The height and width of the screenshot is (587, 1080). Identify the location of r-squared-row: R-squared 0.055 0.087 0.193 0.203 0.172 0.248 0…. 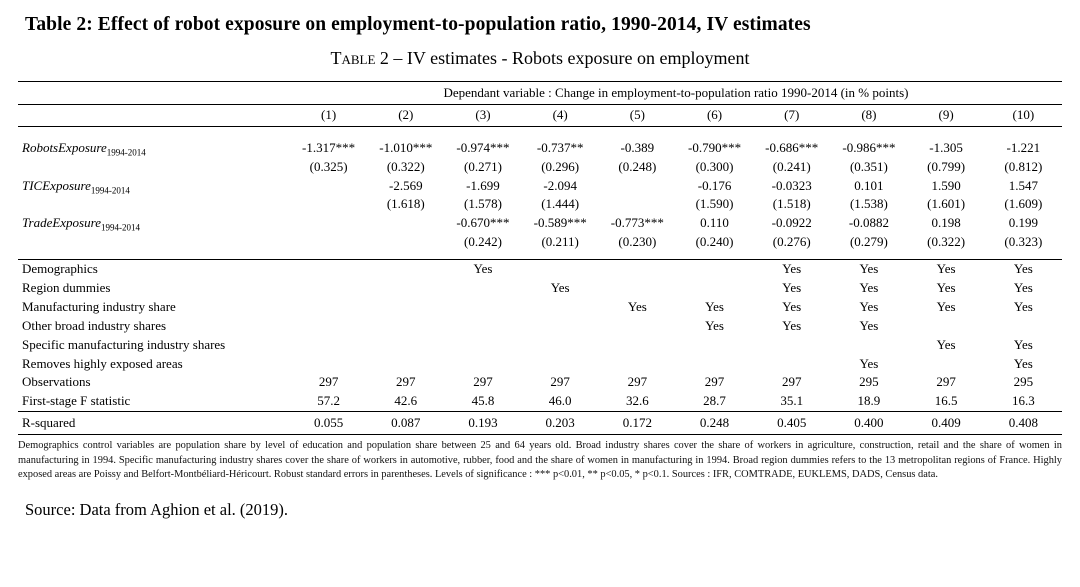
(540, 423).